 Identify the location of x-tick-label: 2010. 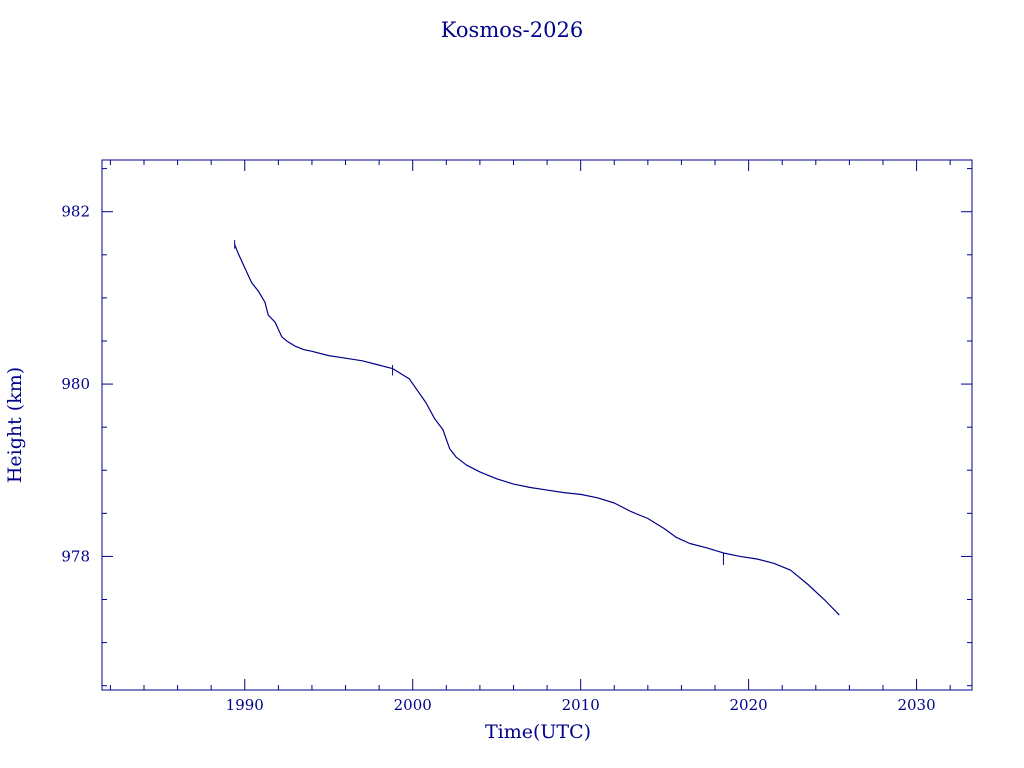
(581, 705).